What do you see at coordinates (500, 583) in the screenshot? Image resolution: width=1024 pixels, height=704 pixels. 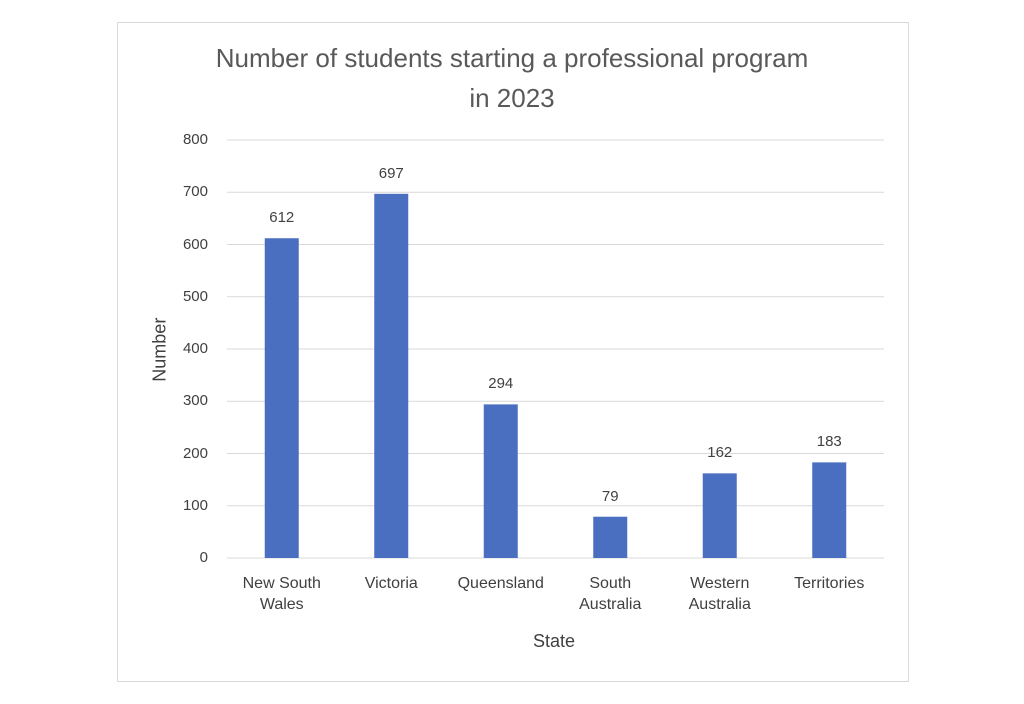 I see `x-tick-label: Queensland` at bounding box center [500, 583].